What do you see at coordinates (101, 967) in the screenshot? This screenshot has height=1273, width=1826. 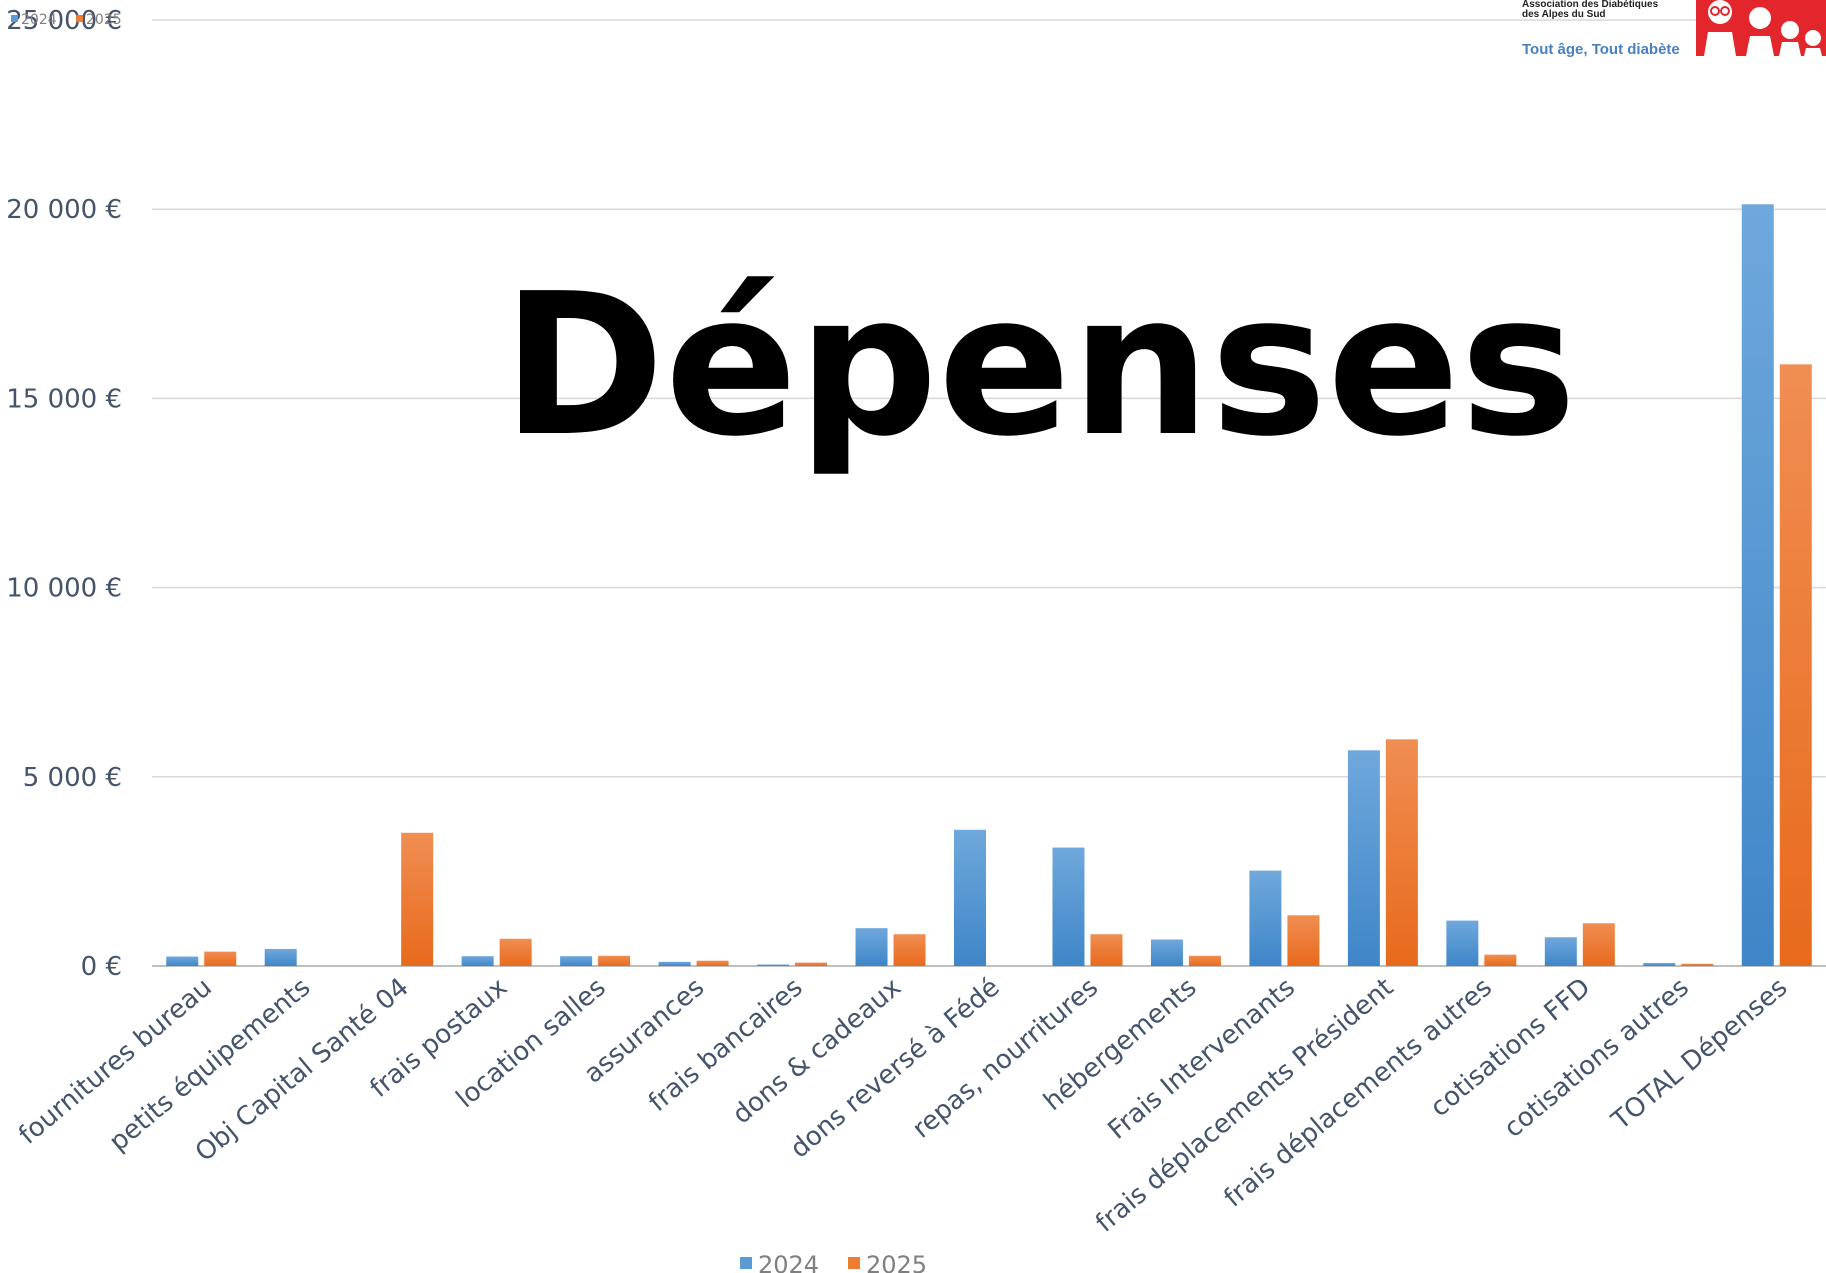 I see `y-tick-label: 0 €` at bounding box center [101, 967].